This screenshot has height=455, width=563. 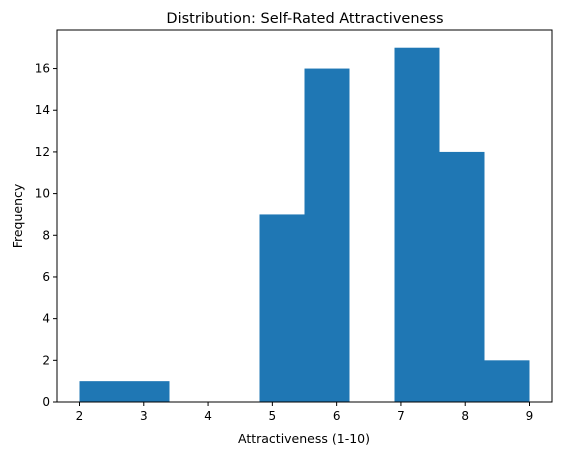 I want to click on x-tick-label: 6, so click(x=337, y=416).